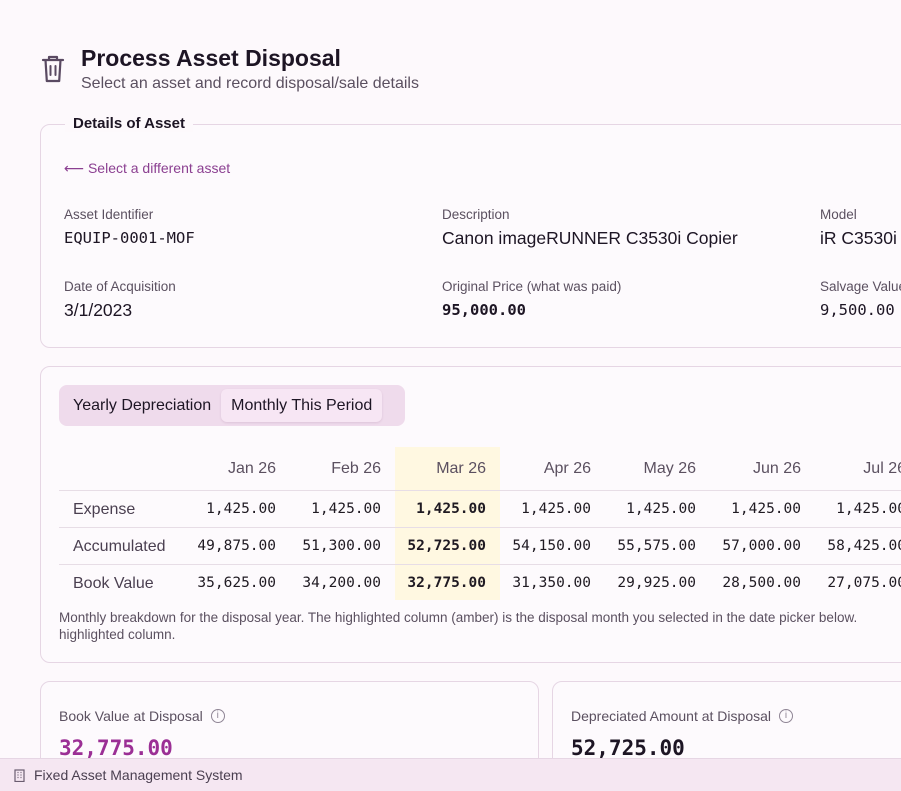 This screenshot has width=901, height=791. I want to click on book-value-amount: 32,775.00, so click(116, 748).